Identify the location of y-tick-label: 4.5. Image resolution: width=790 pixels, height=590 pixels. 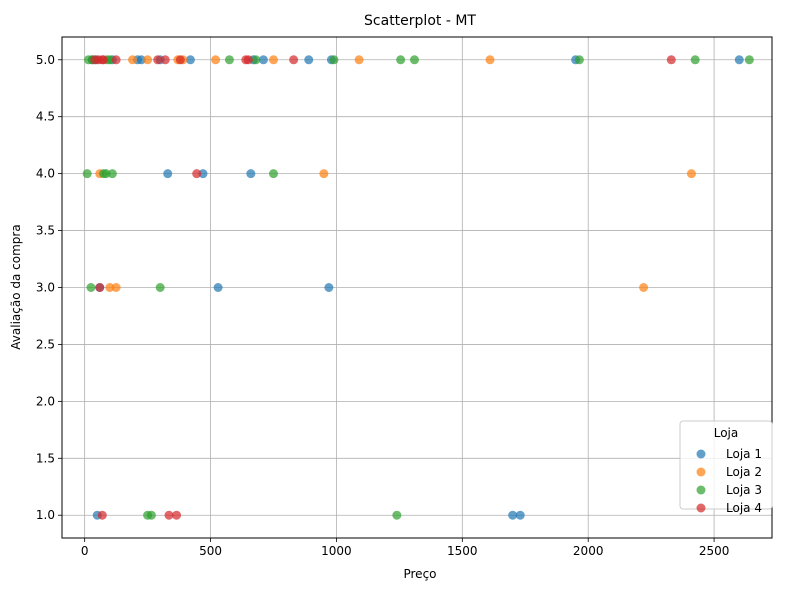
(45, 117).